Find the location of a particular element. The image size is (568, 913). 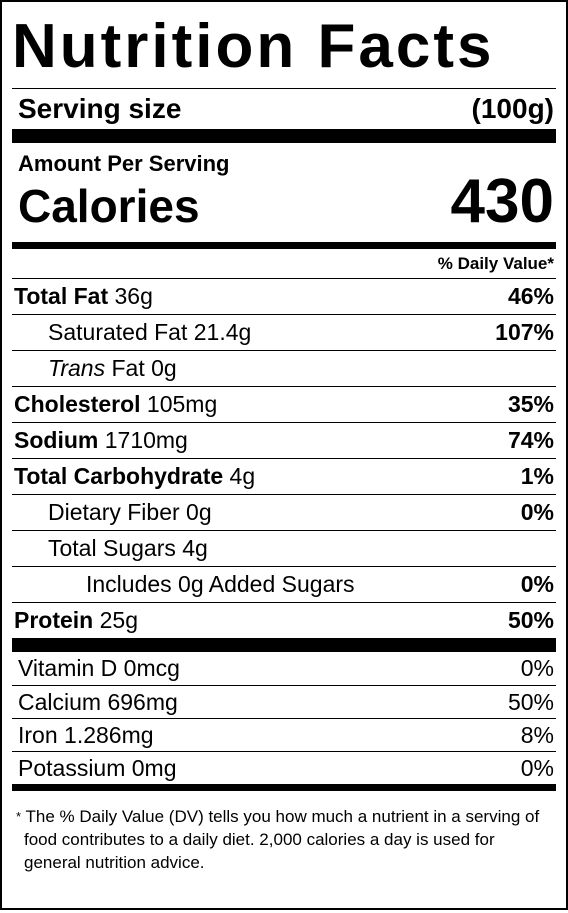

vitamin-row-potassium: Potassium 0mg 0% is located at coordinates (284, 767).